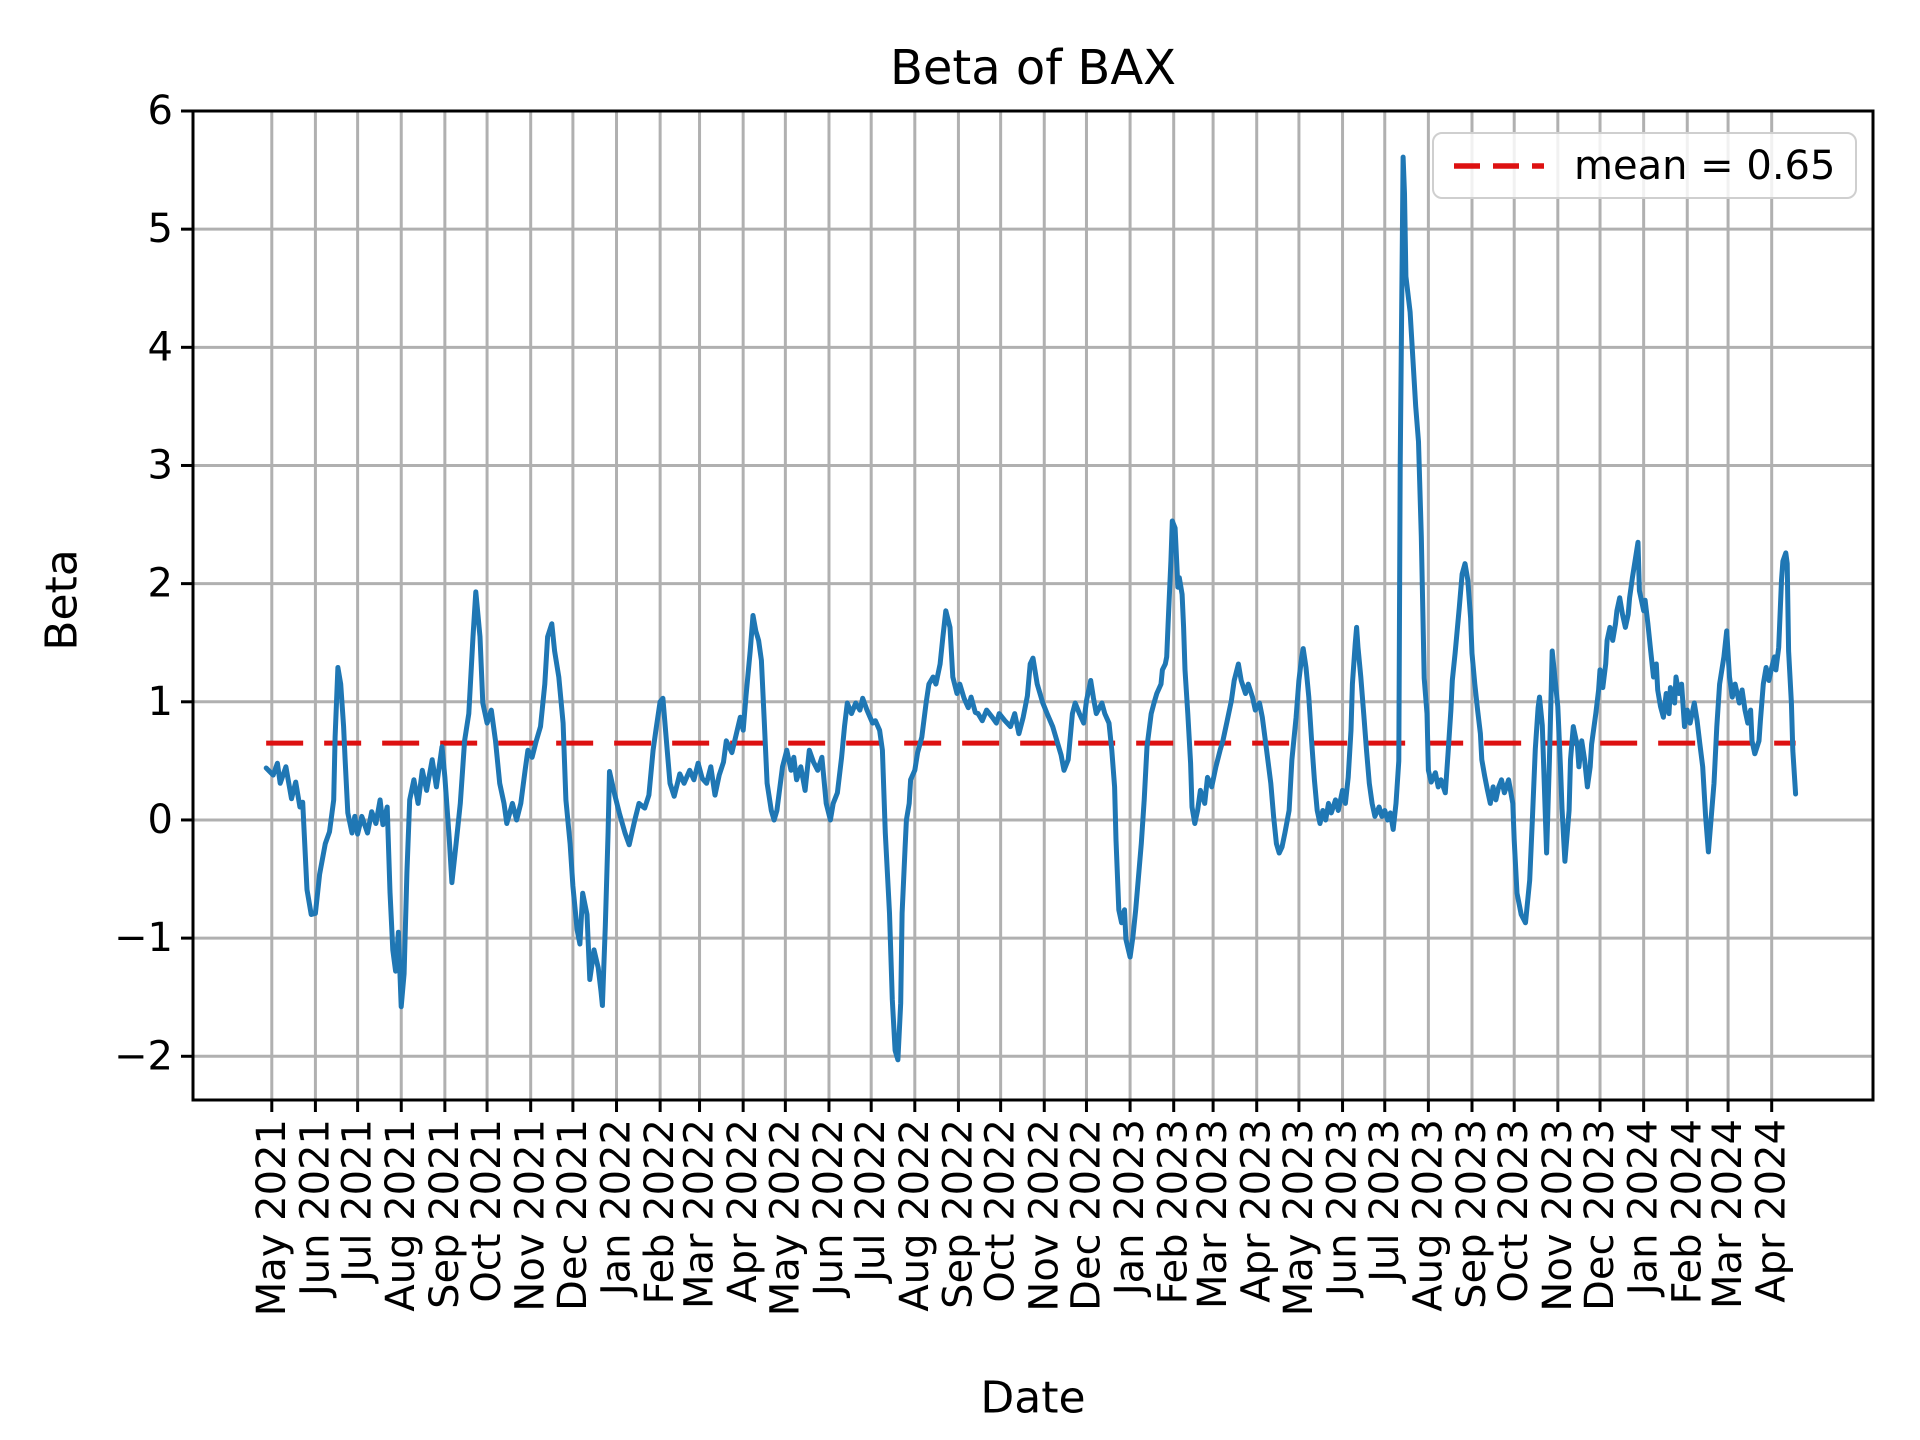 This screenshot has height=1440, width=1920. I want to click on x-tick-label: Jun 2021, so click(315, 1209).